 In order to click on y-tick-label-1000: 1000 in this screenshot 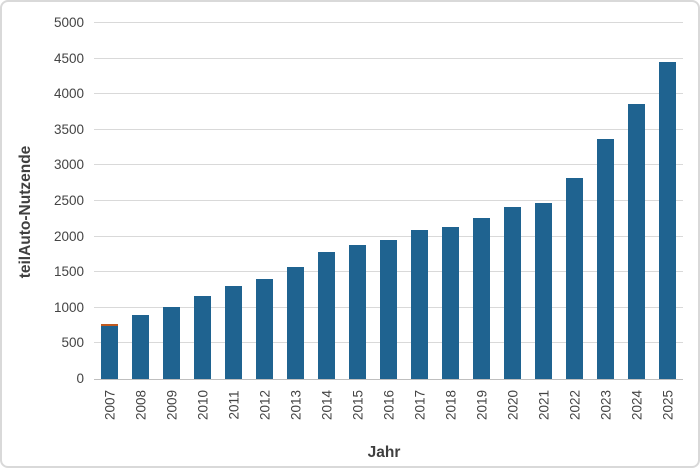, I will do `click(68, 307)`.